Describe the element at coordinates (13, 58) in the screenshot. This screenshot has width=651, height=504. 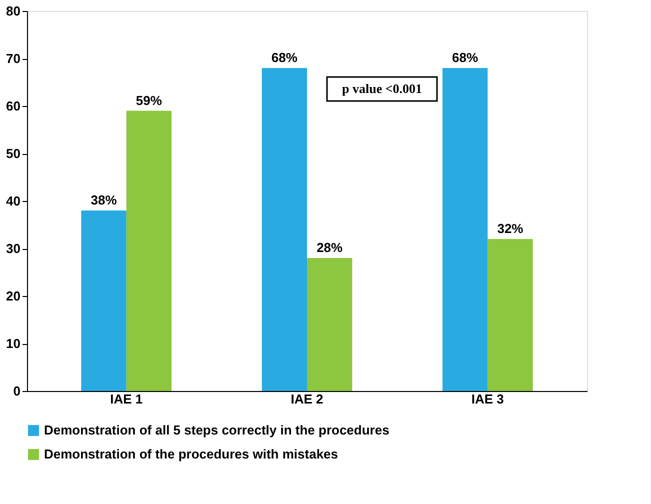
I see `y-tick-label: 70` at that location.